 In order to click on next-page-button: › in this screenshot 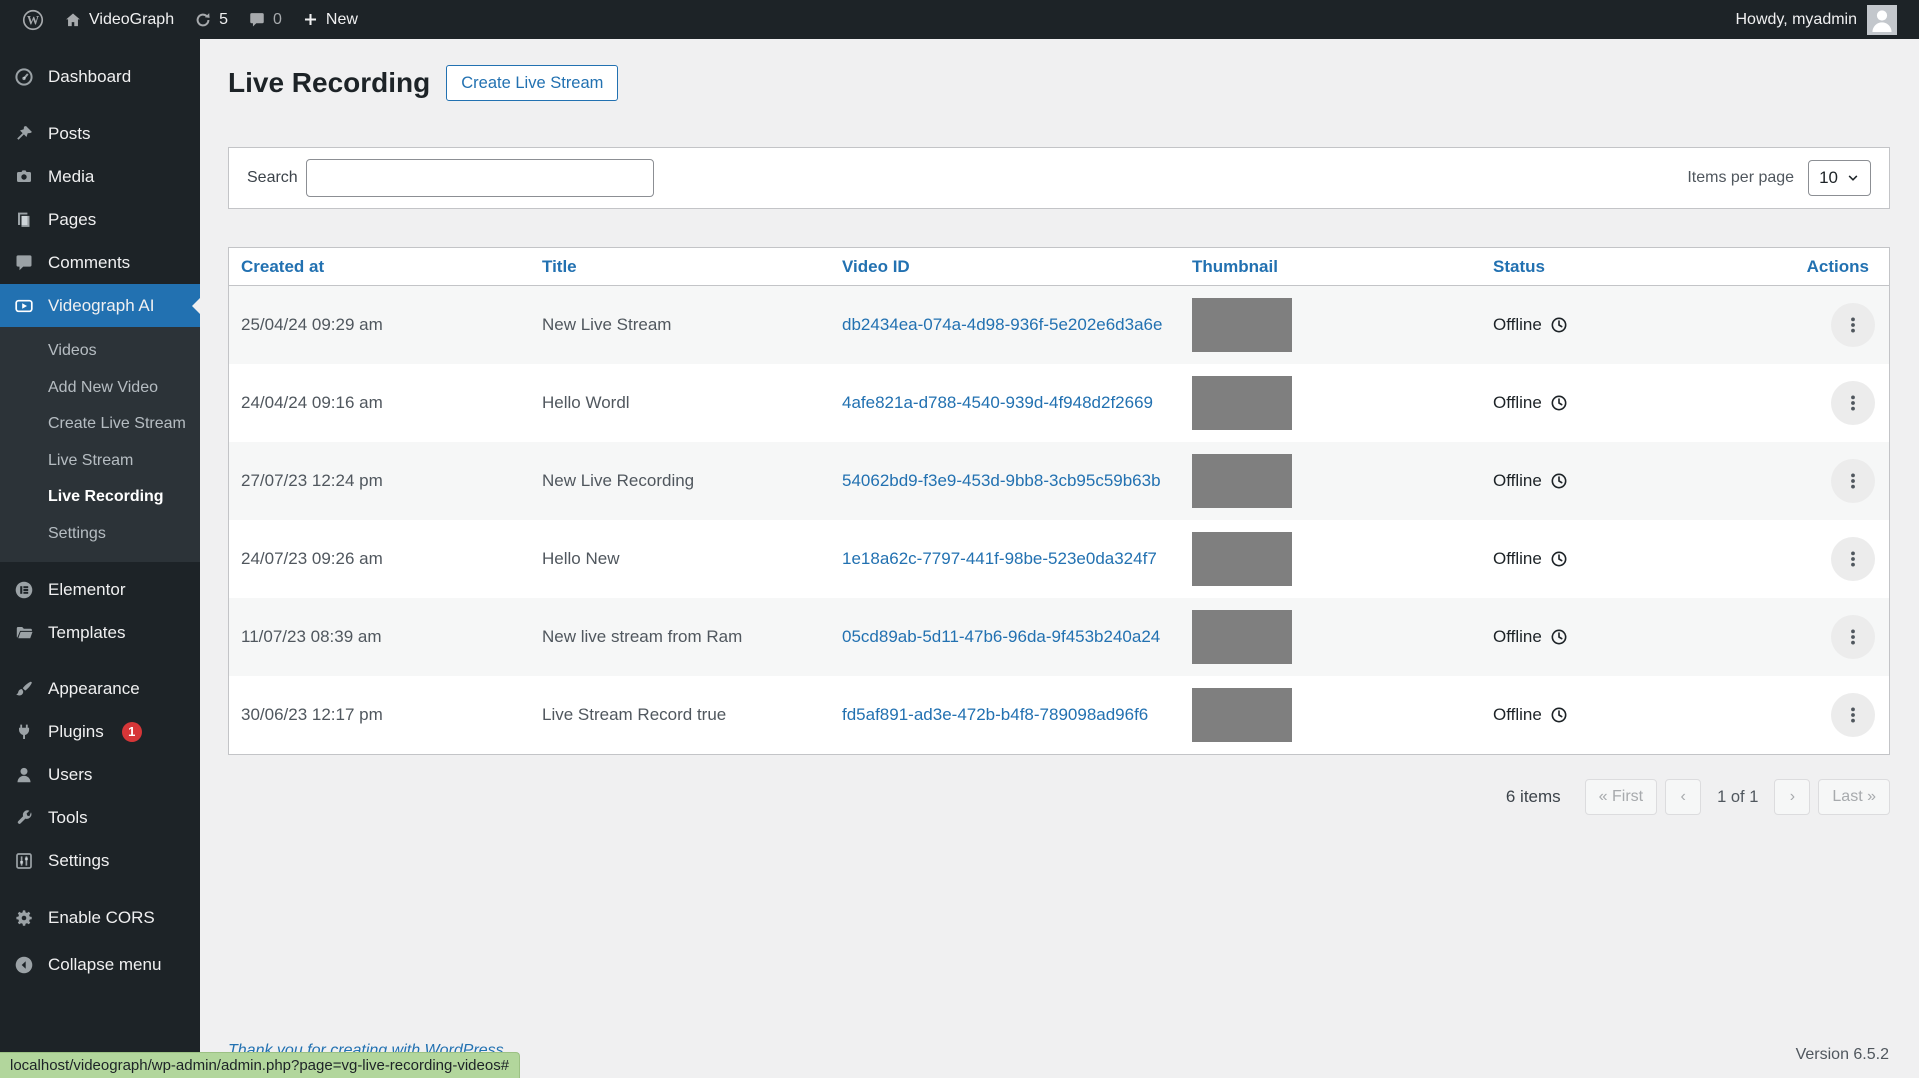, I will do `click(1792, 797)`.